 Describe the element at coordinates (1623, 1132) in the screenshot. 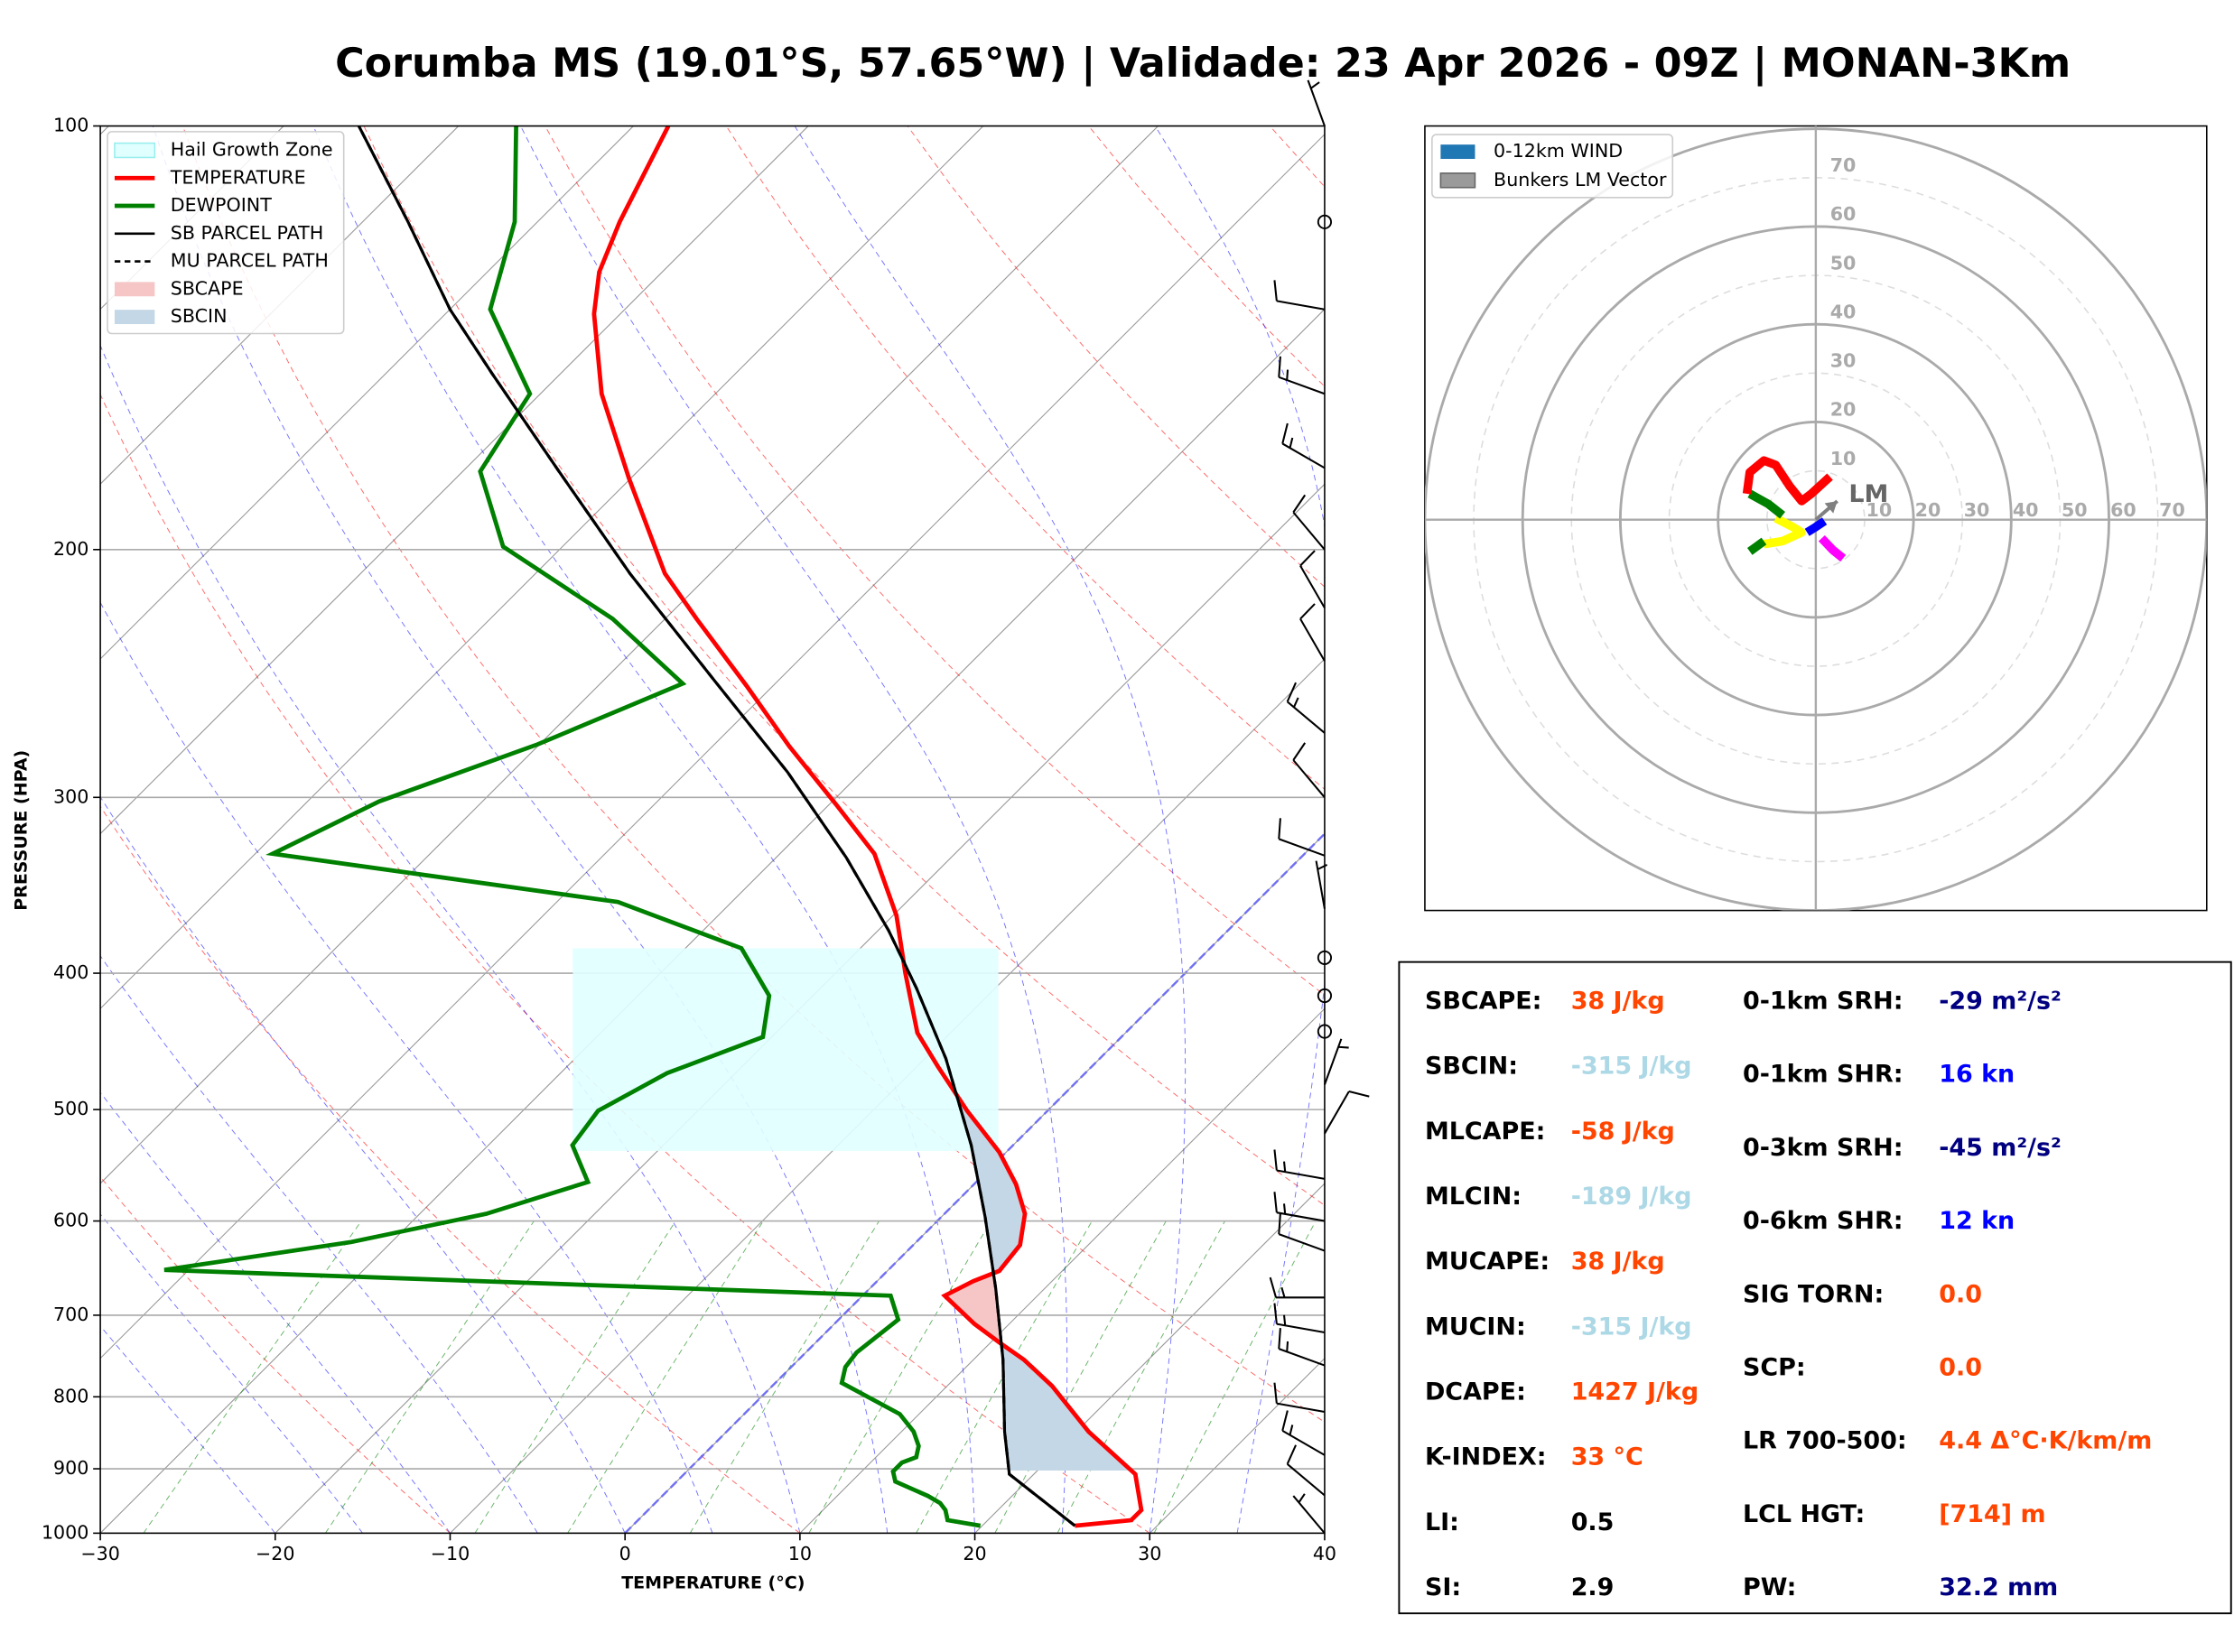

I see `stat-value: -58 J/kg` at that location.